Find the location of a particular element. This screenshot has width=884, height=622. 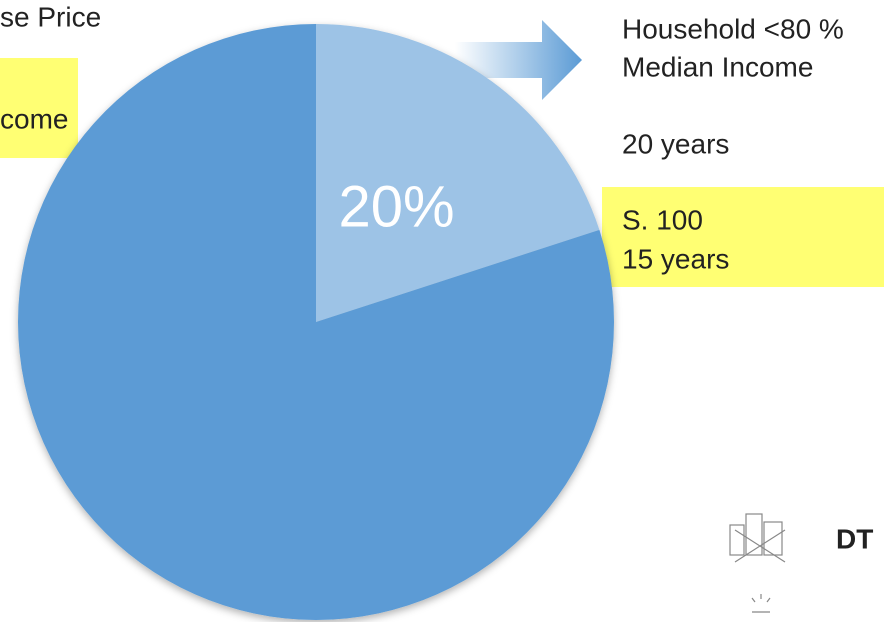

annotation: se Price is located at coordinates (50, 16).